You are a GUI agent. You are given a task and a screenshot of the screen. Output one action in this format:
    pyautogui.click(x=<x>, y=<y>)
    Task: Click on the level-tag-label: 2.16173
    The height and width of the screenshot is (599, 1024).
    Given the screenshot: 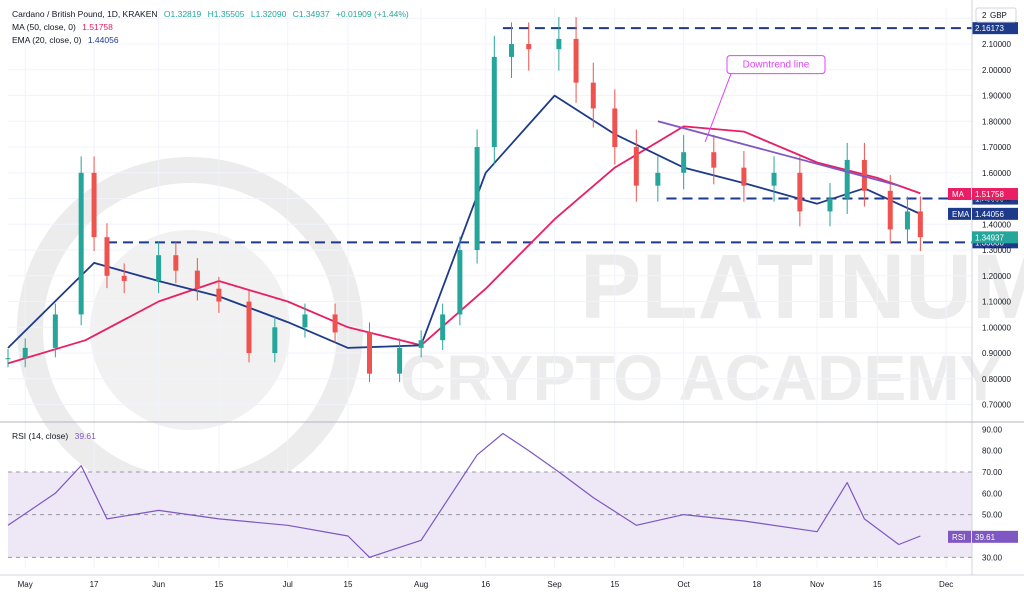 What is the action you would take?
    pyautogui.click(x=989, y=28)
    